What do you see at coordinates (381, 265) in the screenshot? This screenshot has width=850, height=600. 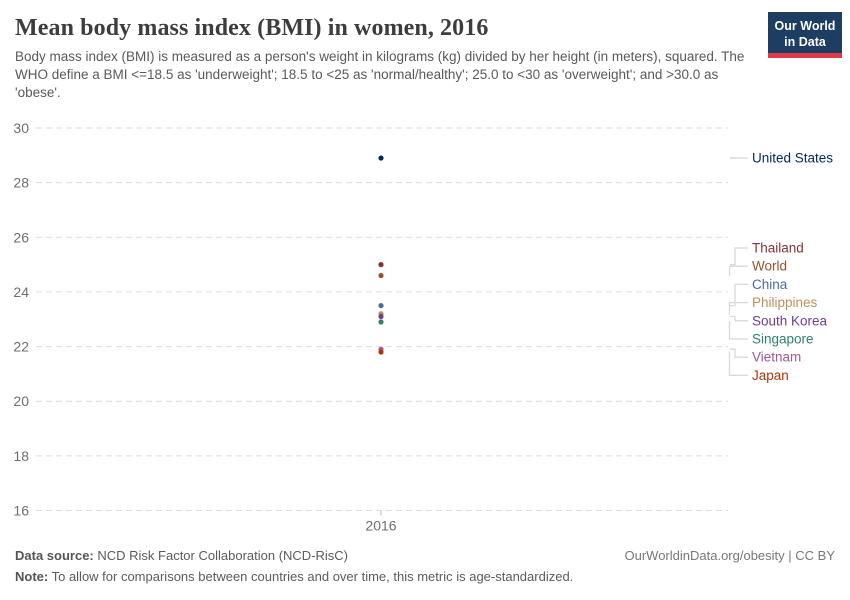 I see `data-point-thailand` at bounding box center [381, 265].